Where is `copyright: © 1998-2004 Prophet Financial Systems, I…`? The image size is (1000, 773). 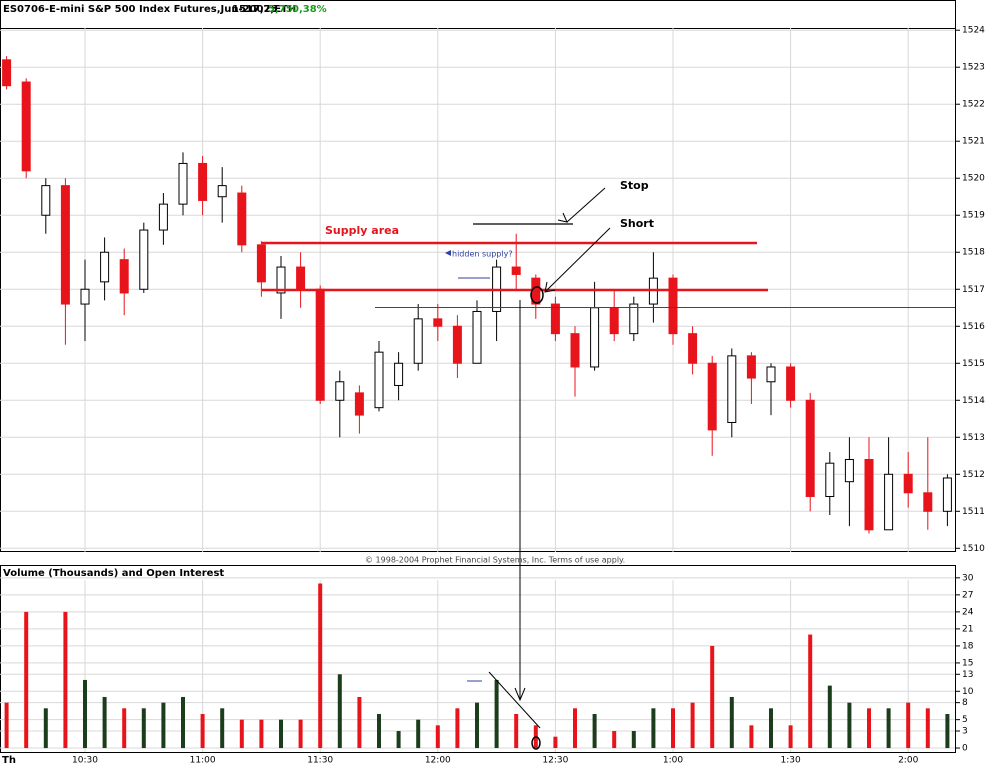
copyright: © 1998-2004 Prophet Financial Systems, I… is located at coordinates (495, 560).